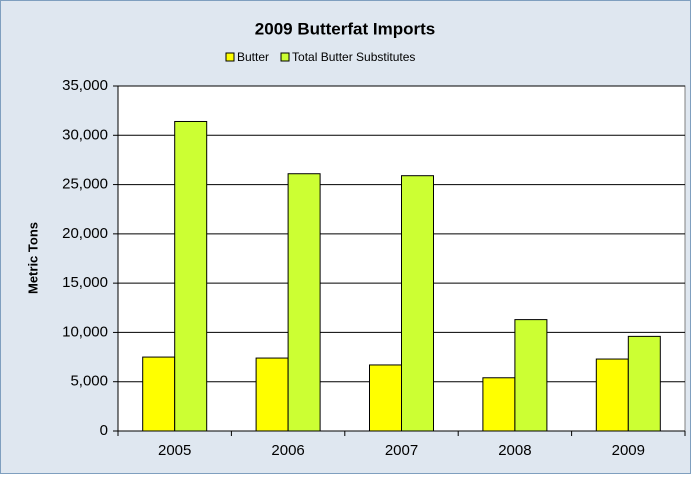  What do you see at coordinates (32, 258) in the screenshot?
I see `y-axis-label: Metric Tons` at bounding box center [32, 258].